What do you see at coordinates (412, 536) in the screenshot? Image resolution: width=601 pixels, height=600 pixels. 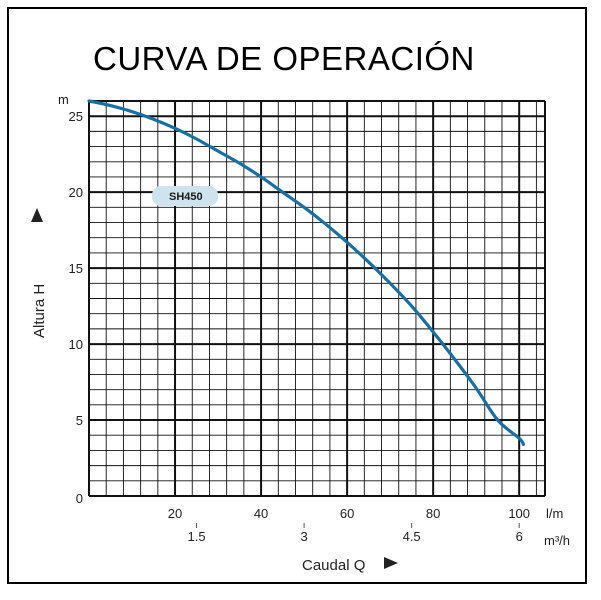 I see `x2-tick-label: 4.5` at bounding box center [412, 536].